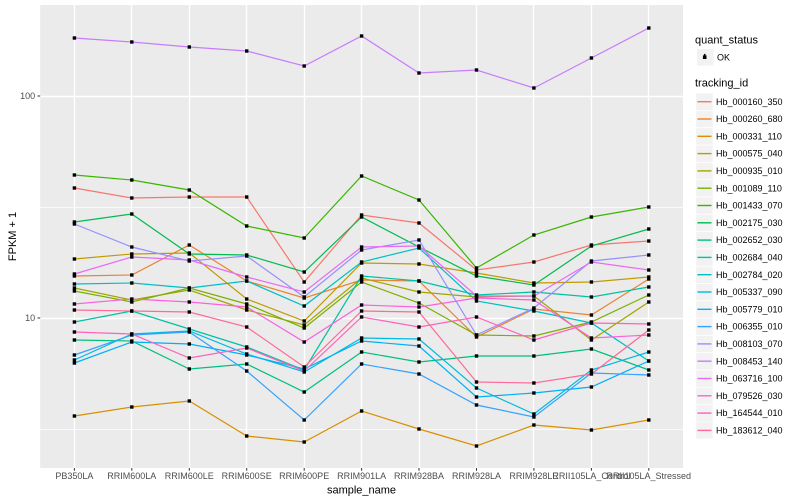 This screenshot has height=500, width=800. Describe the element at coordinates (749, 119) in the screenshot. I see `svg-text: Hb_000260_680` at that location.